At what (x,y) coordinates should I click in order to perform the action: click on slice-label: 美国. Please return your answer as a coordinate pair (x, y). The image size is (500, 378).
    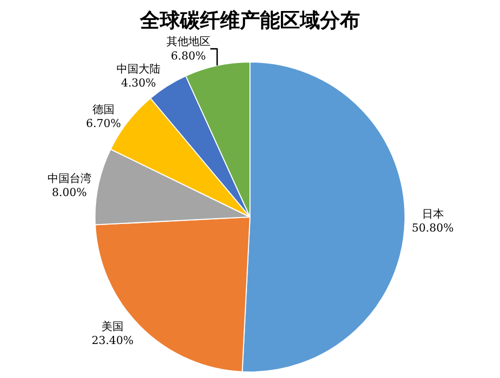
    Looking at the image, I should click on (113, 326).